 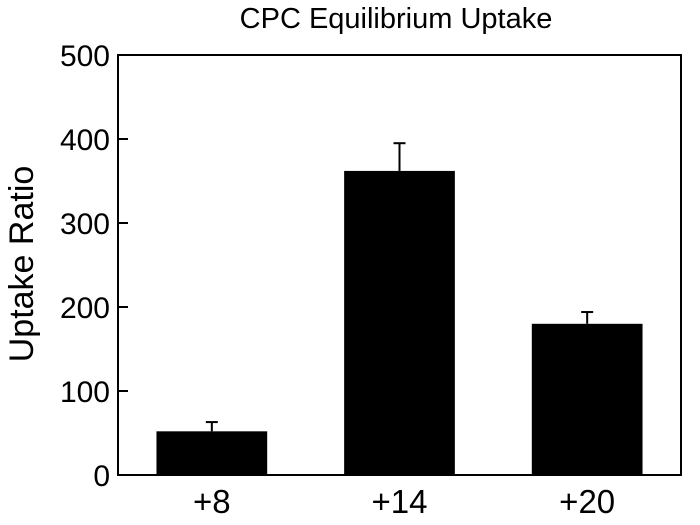 What do you see at coordinates (85, 140) in the screenshot?
I see `y-tick-label: 400` at bounding box center [85, 140].